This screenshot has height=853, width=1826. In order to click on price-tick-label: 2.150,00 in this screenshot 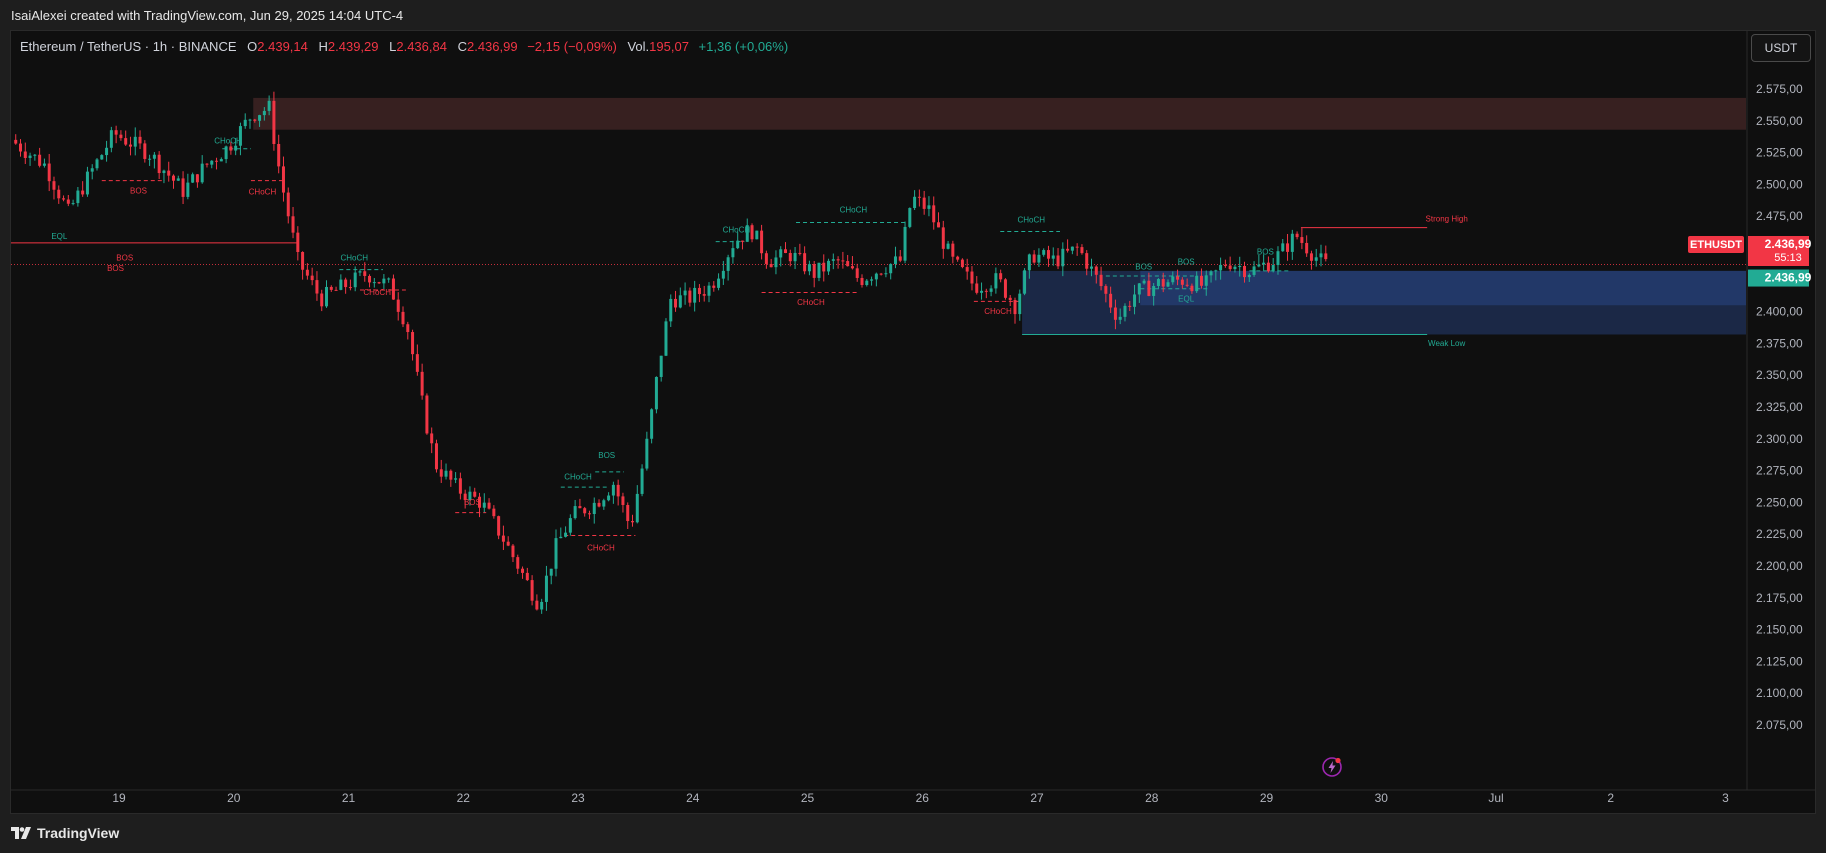, I will do `click(1779, 630)`.